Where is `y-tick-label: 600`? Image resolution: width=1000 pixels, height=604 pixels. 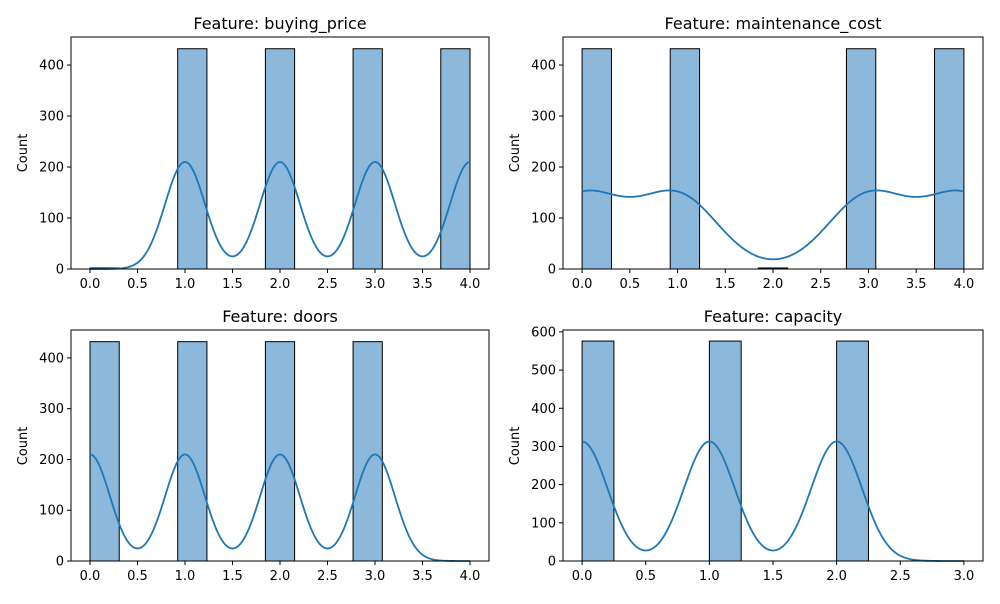
y-tick-label: 600 is located at coordinates (543, 332).